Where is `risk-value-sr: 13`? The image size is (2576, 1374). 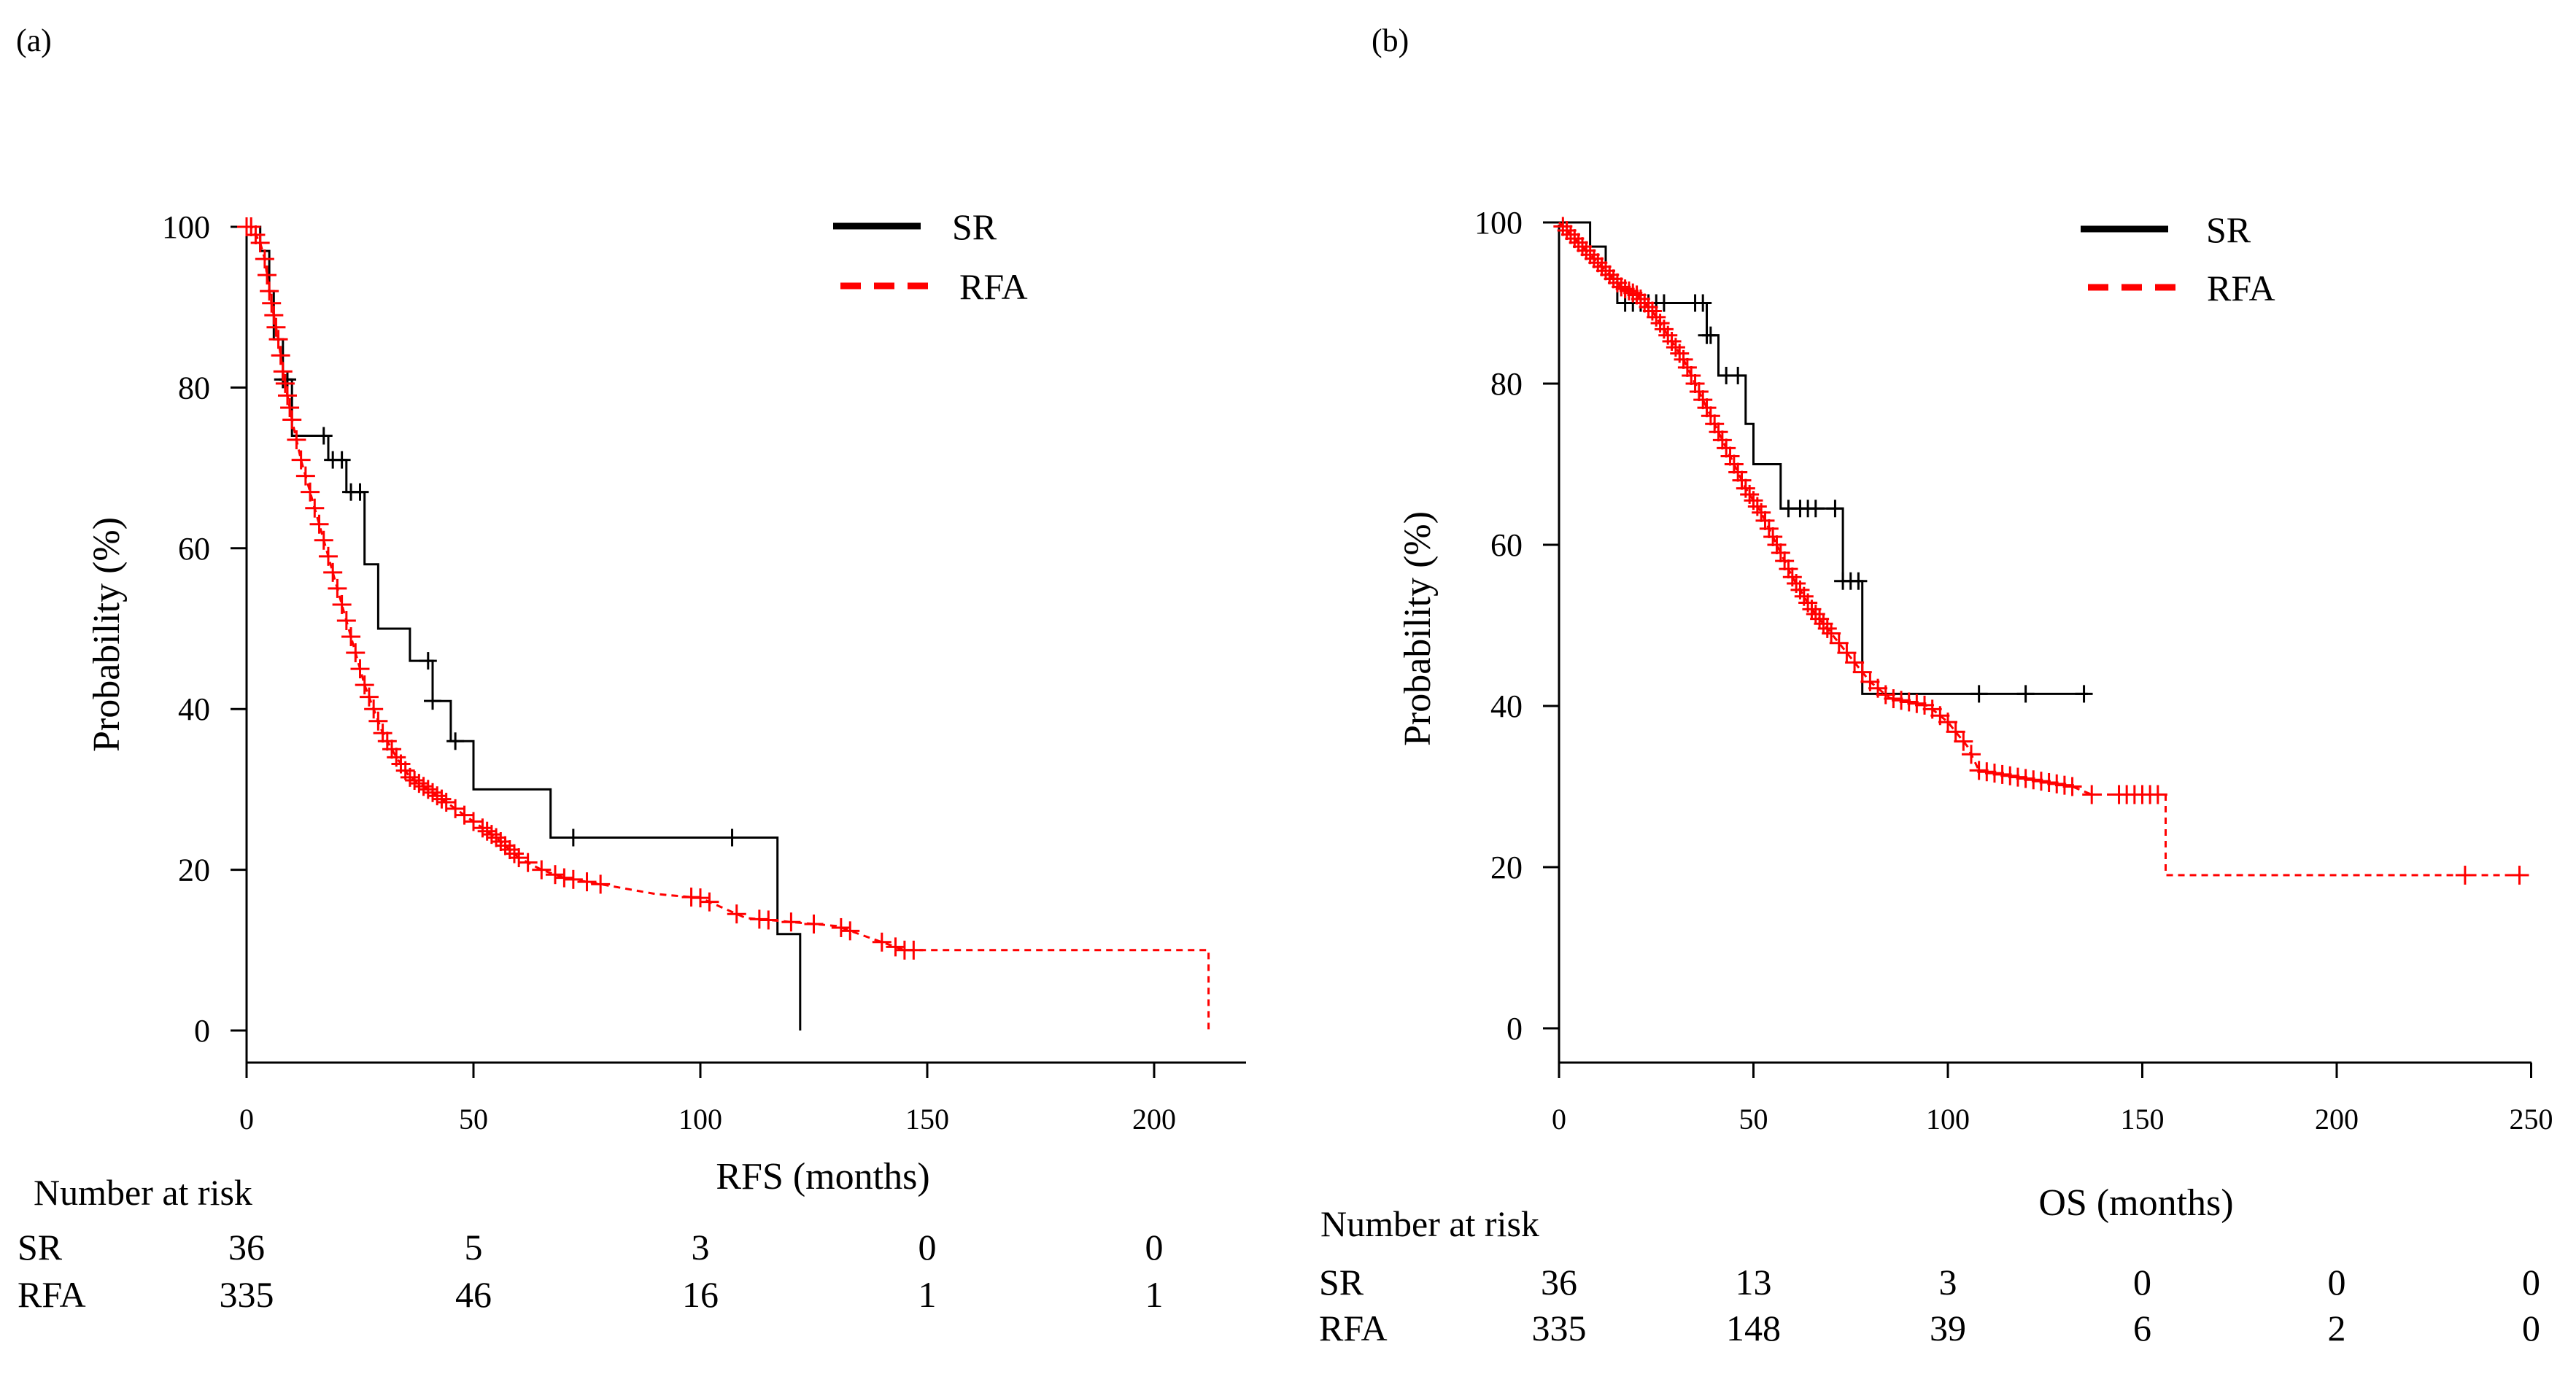 risk-value-sr: 13 is located at coordinates (1754, 1282).